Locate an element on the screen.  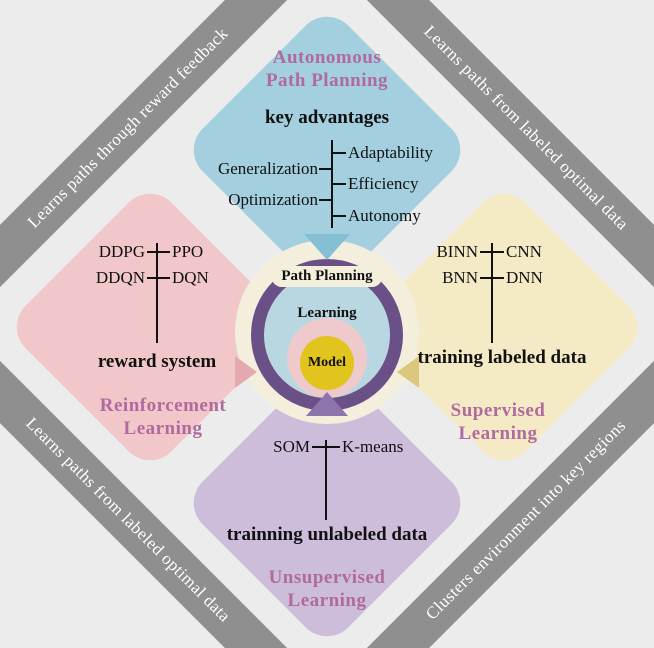
advantage-autonomy: Autonomy is located at coordinates (384, 215).